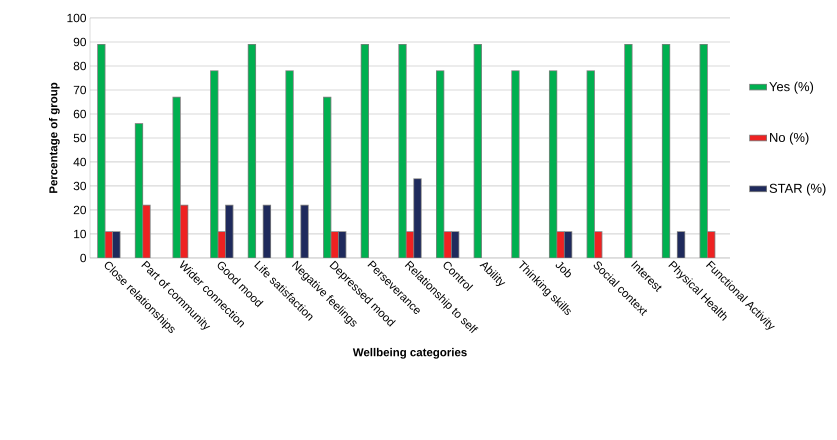 Image resolution: width=837 pixels, height=440 pixels. I want to click on legend-label: STAR (%), so click(798, 189).